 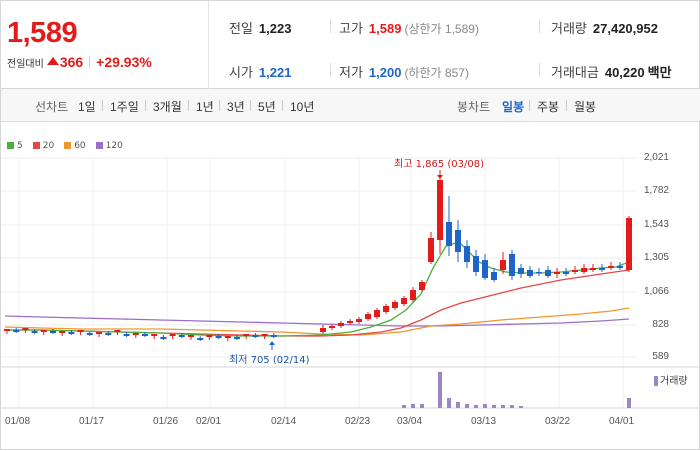 I want to click on period-1y: 1년, so click(x=205, y=107).